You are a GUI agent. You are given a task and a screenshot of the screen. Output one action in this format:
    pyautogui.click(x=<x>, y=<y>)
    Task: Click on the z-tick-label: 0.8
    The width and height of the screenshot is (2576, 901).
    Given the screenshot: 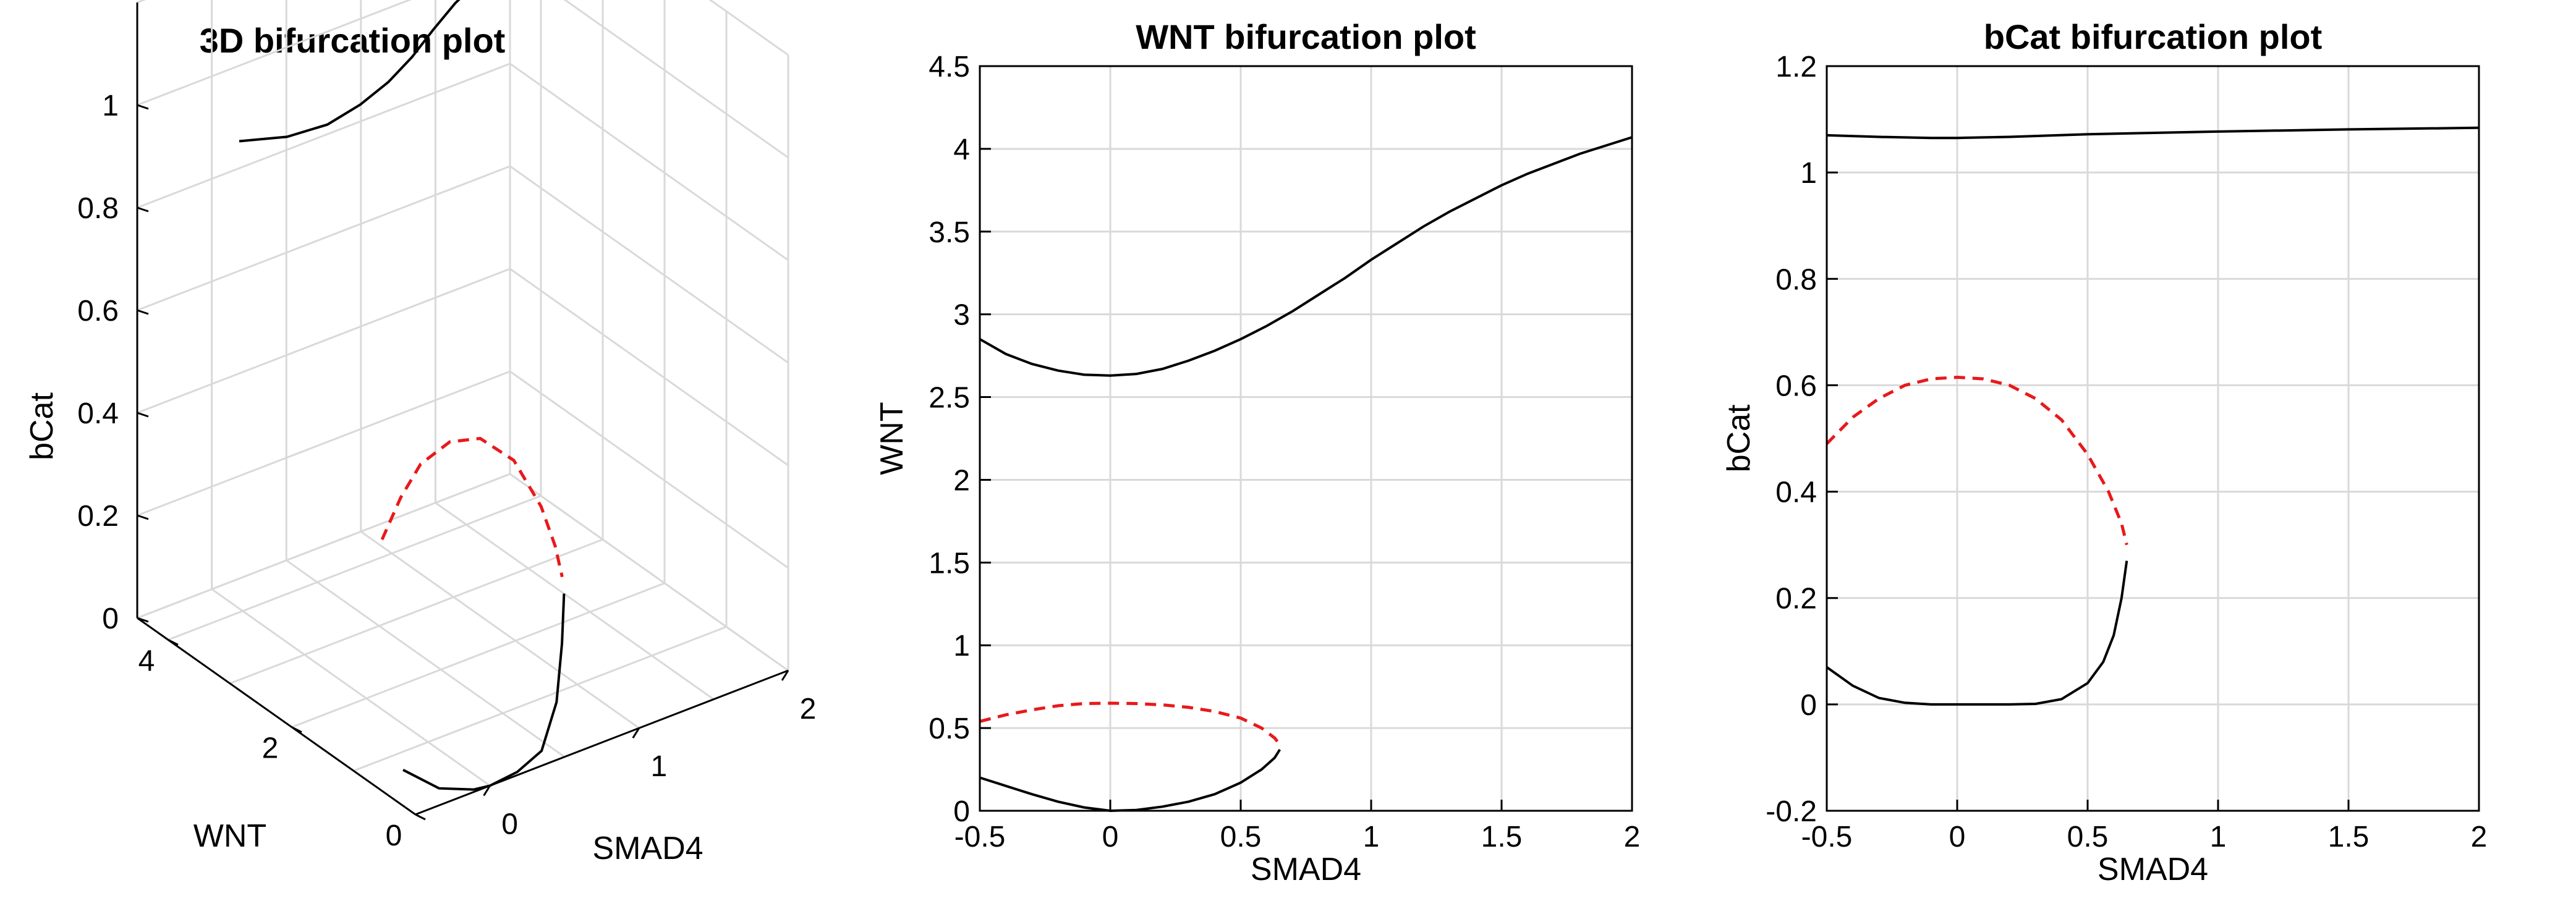 What is the action you would take?
    pyautogui.click(x=98, y=209)
    